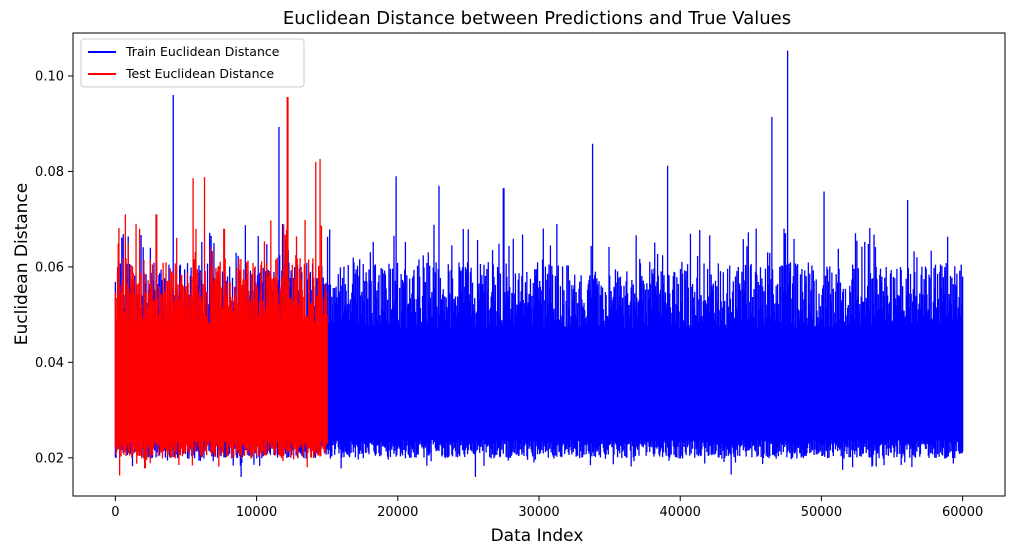 Image resolution: width=1015 pixels, height=554 pixels. Describe the element at coordinates (49, 172) in the screenshot. I see `y-tick-label: 0.08` at that location.